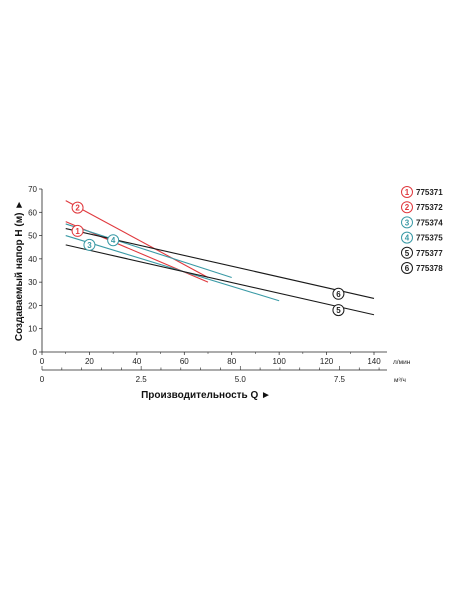 This screenshot has height=589, width=452. What do you see at coordinates (19, 270) in the screenshot?
I see `y-axis-title: Создаваемый напор H (м) ►` at bounding box center [19, 270].